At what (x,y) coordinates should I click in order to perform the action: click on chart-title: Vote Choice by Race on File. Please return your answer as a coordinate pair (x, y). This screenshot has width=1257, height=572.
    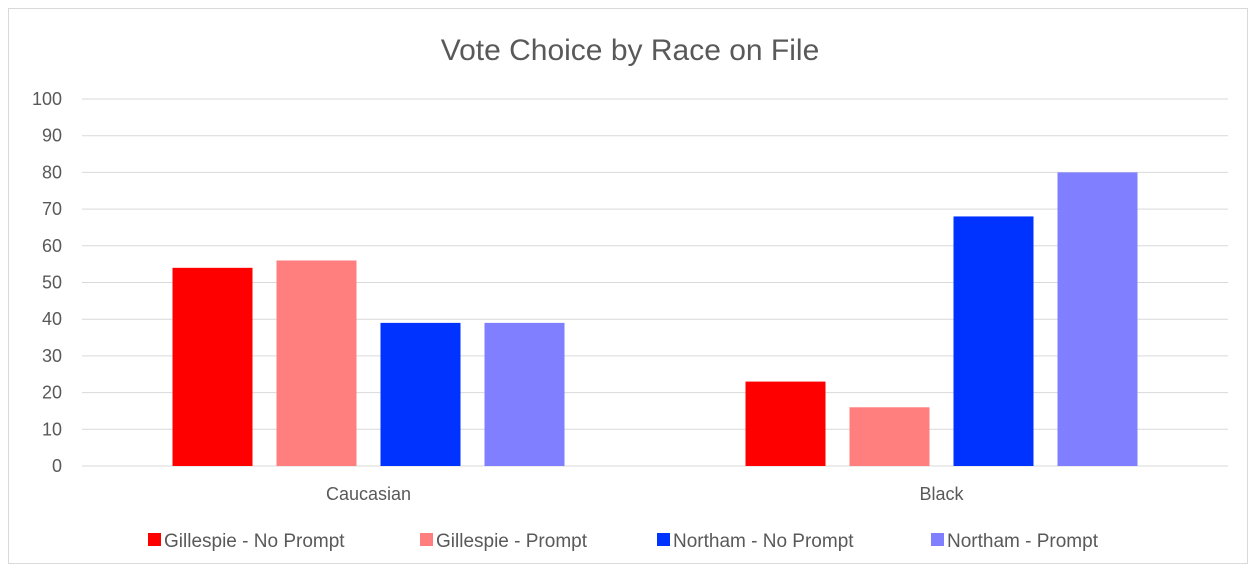
    Looking at the image, I should click on (630, 50).